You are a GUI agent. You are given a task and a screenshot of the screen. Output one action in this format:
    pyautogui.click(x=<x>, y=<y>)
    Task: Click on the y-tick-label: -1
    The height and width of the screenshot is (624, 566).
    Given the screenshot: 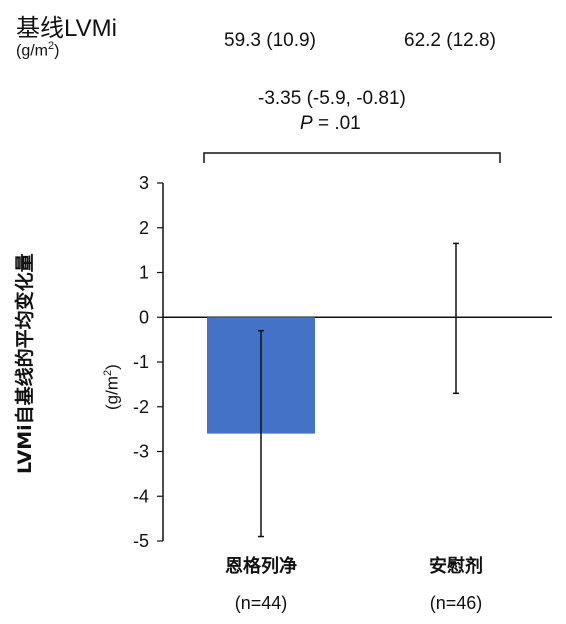 What is the action you would take?
    pyautogui.click(x=141, y=362)
    